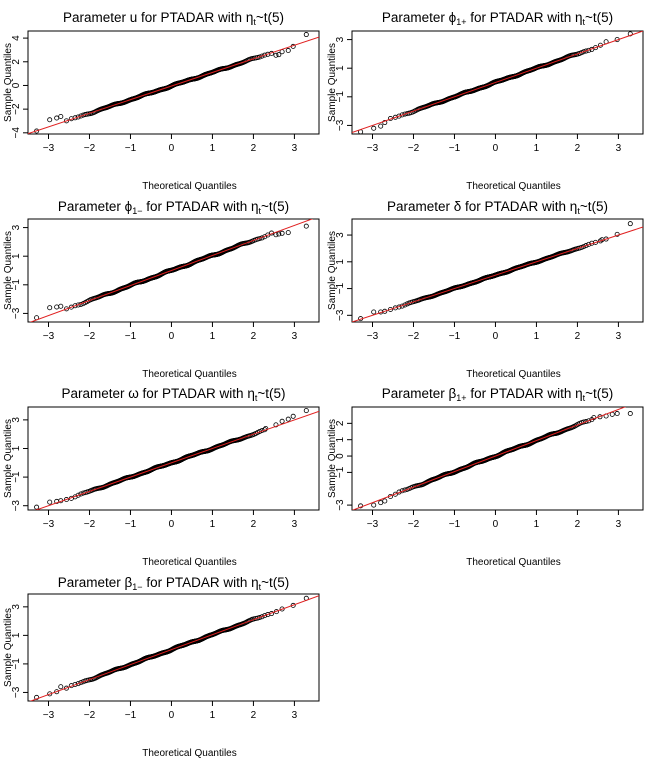 The height and width of the screenshot is (762, 653). Describe the element at coordinates (16, 133) in the screenshot. I see `y-tick-label: −4` at that location.